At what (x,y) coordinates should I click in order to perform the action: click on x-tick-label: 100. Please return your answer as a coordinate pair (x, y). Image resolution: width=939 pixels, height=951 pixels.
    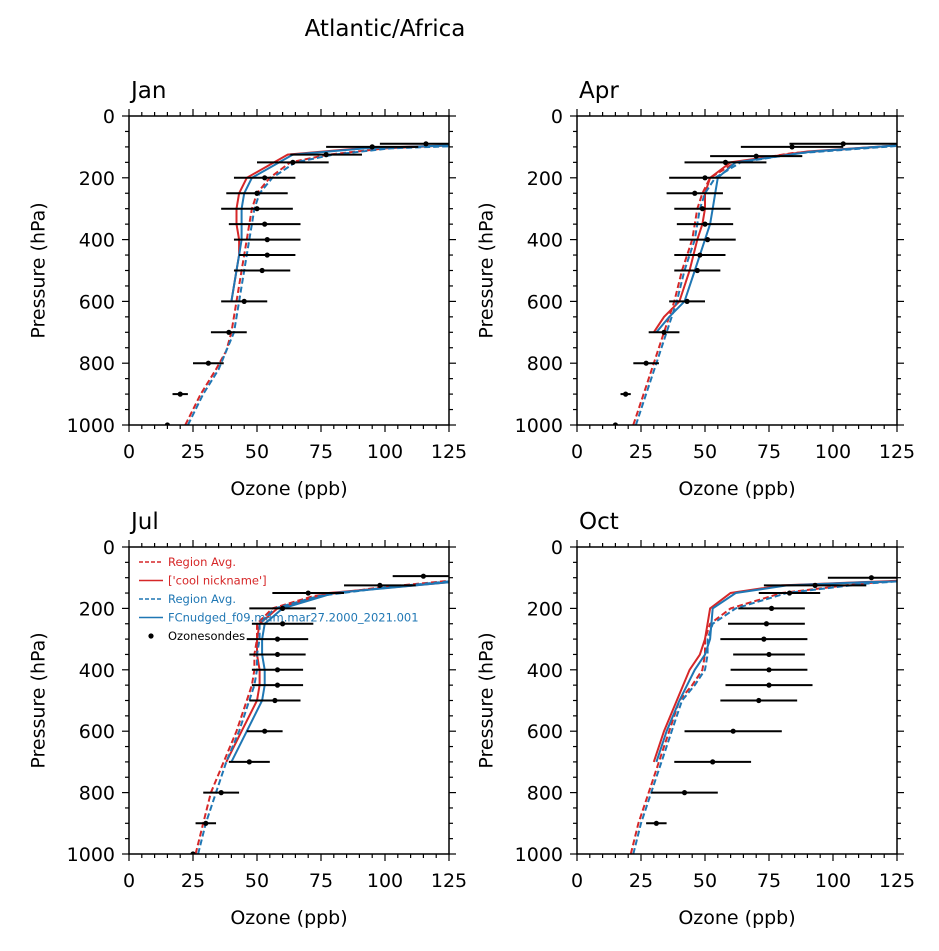
    Looking at the image, I should click on (385, 452).